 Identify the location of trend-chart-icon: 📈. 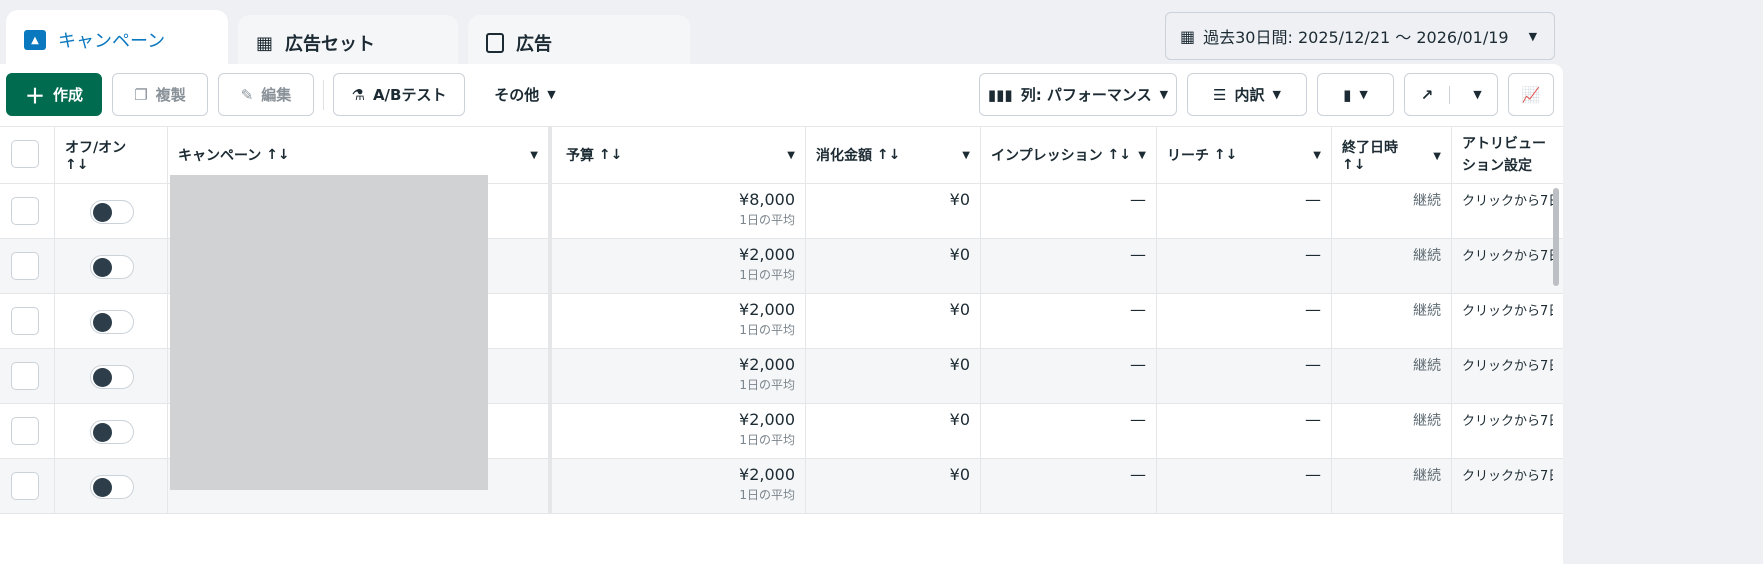
(1531, 94).